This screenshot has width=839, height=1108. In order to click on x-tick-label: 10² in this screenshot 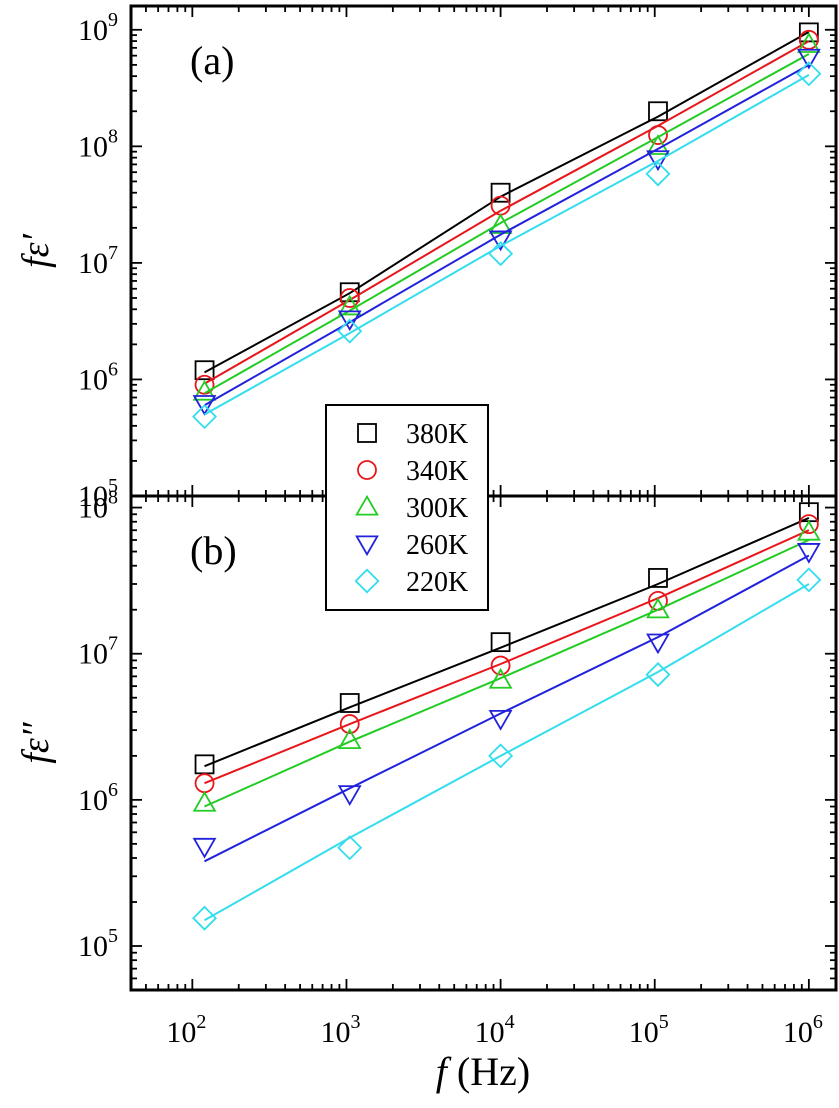, I will do `click(186, 1030)`.